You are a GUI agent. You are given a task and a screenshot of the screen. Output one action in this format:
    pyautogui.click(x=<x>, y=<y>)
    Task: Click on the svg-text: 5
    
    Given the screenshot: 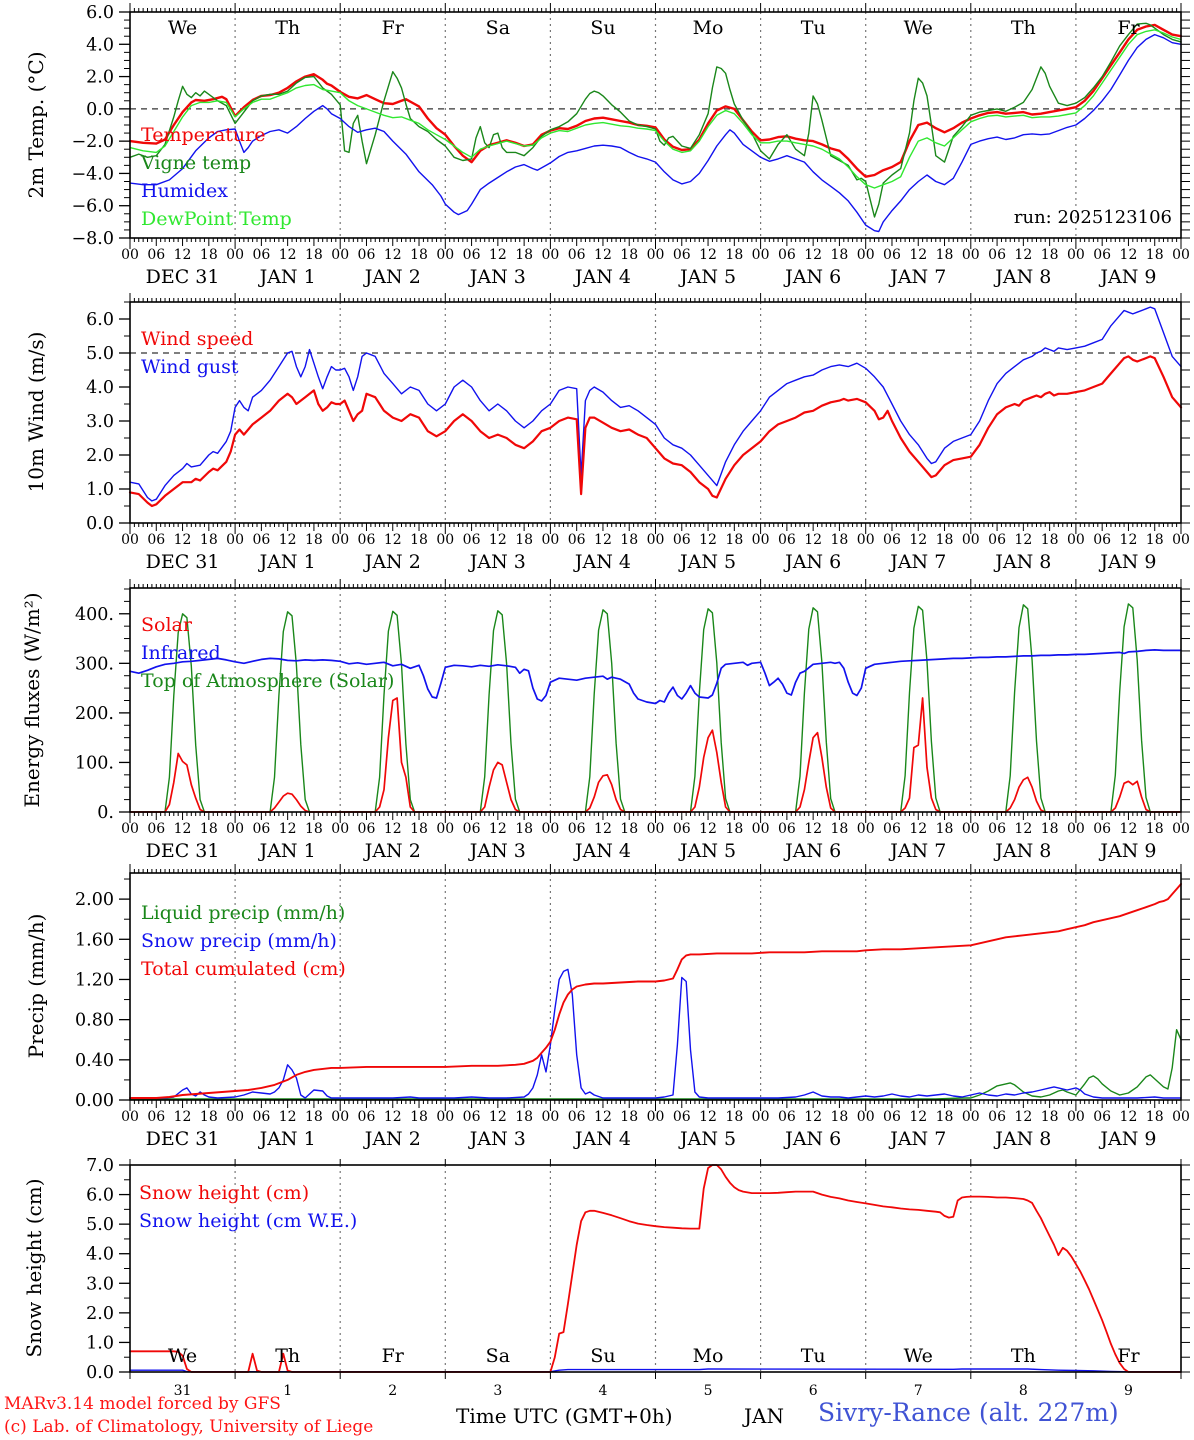 What is the action you would take?
    pyautogui.click(x=708, y=1391)
    